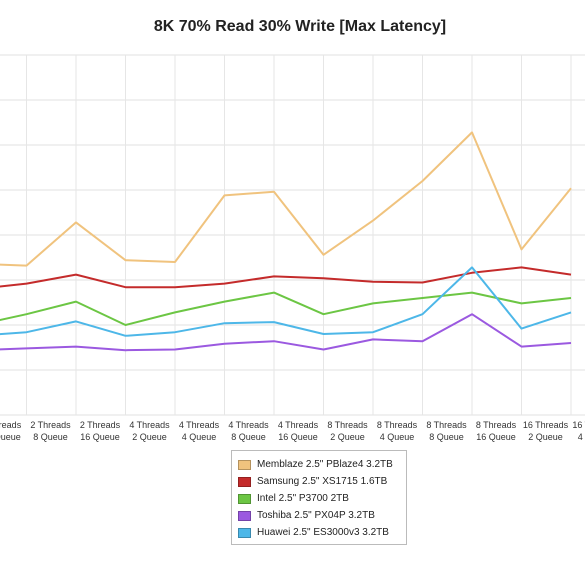 This screenshot has width=585, height=577. What do you see at coordinates (316, 515) in the screenshot?
I see `legend-label: Toshiba 2.5" PX04P 3.2TB` at bounding box center [316, 515].